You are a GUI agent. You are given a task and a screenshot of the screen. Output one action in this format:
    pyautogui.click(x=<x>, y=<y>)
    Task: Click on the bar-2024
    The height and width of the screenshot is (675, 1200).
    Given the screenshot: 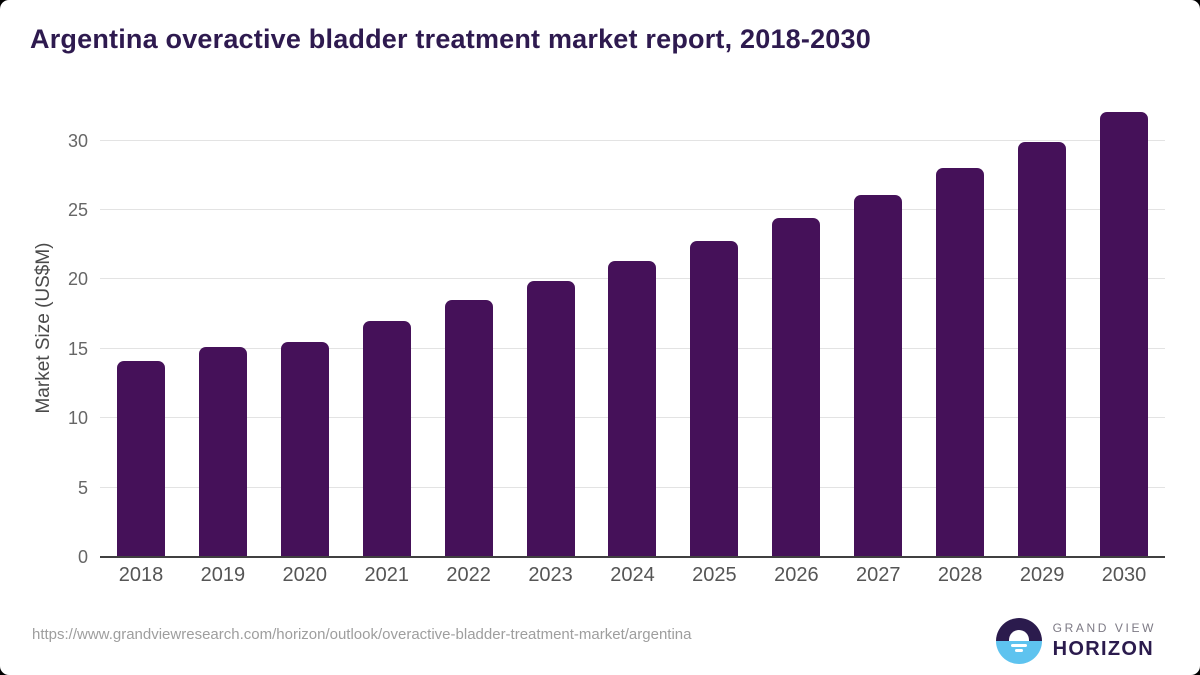 What is the action you would take?
    pyautogui.click(x=632, y=409)
    